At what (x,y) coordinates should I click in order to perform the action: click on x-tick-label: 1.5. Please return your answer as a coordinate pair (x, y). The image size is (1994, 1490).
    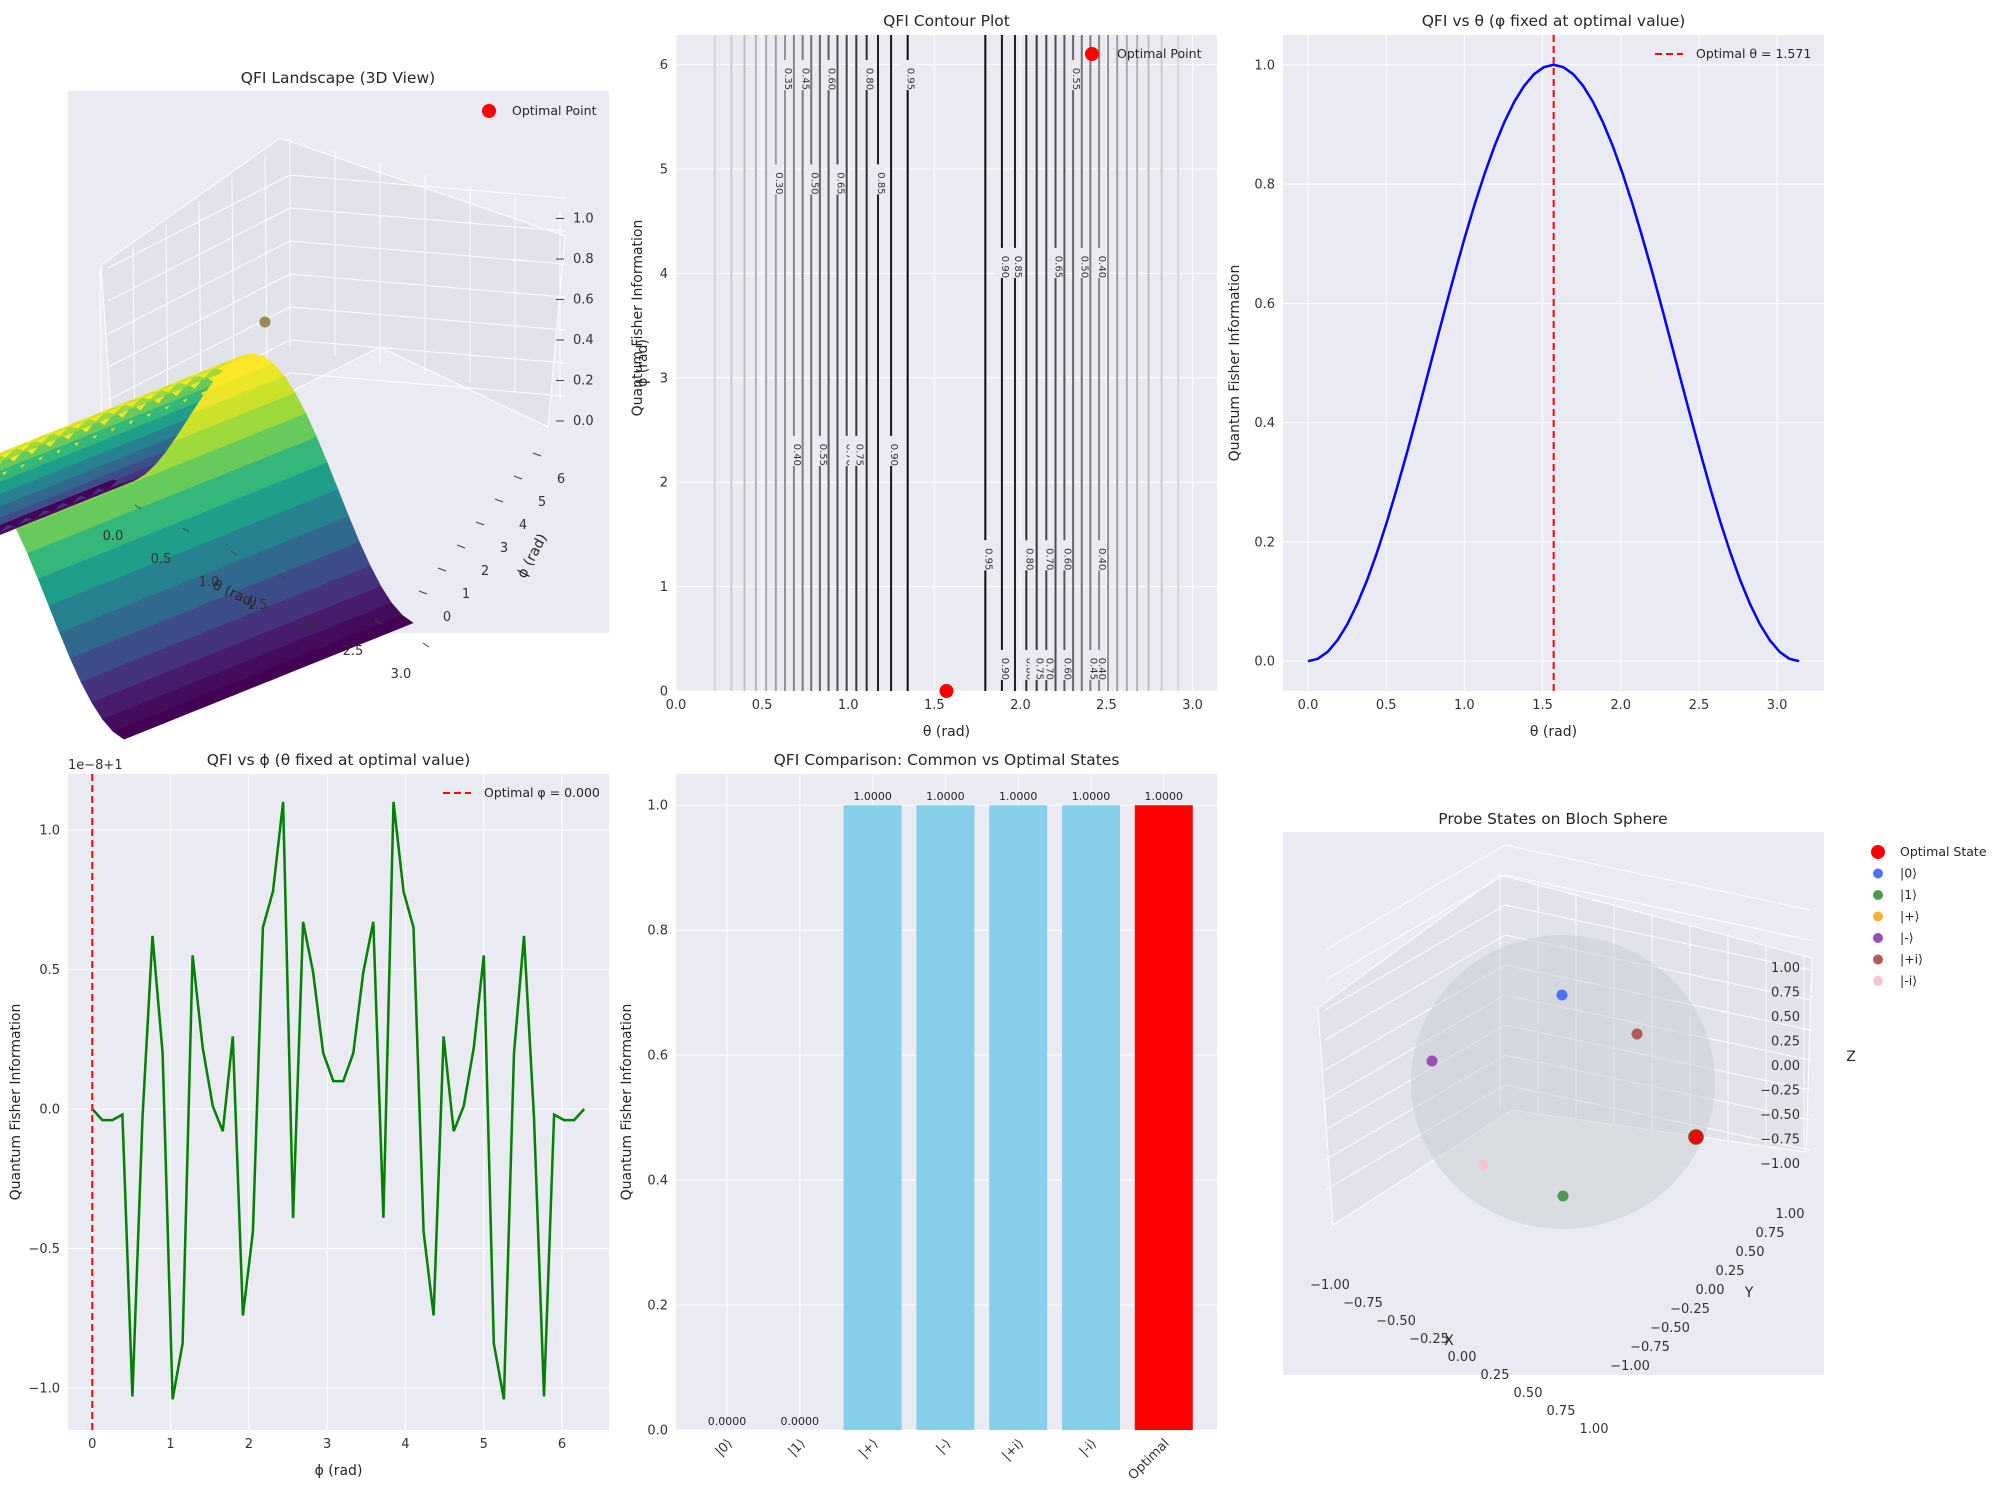
    Looking at the image, I should click on (1542, 705).